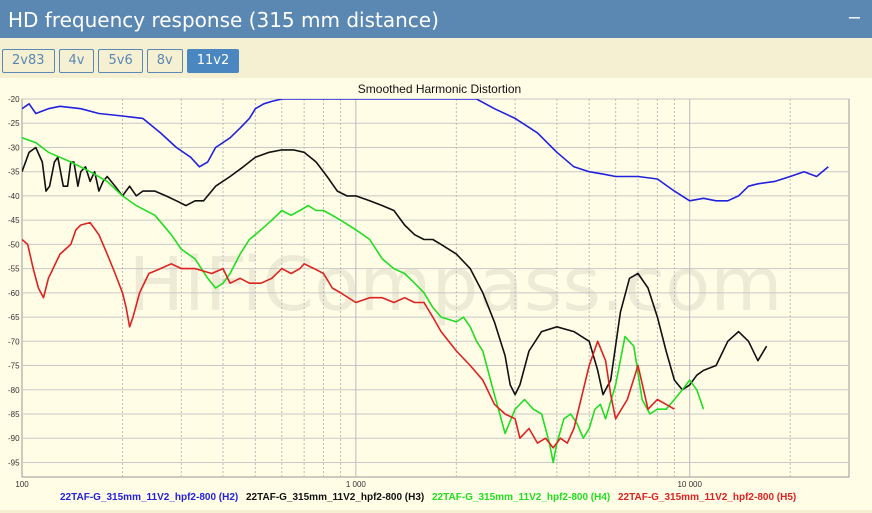 The height and width of the screenshot is (513, 872). I want to click on collapse-icon: –, so click(854, 17).